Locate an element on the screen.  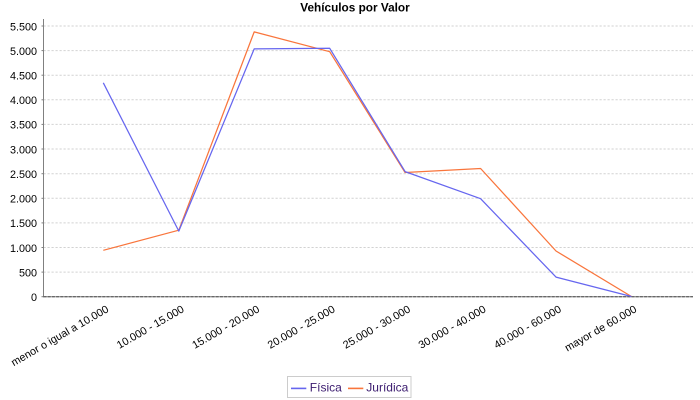
svg-text: Física is located at coordinates (326, 388).